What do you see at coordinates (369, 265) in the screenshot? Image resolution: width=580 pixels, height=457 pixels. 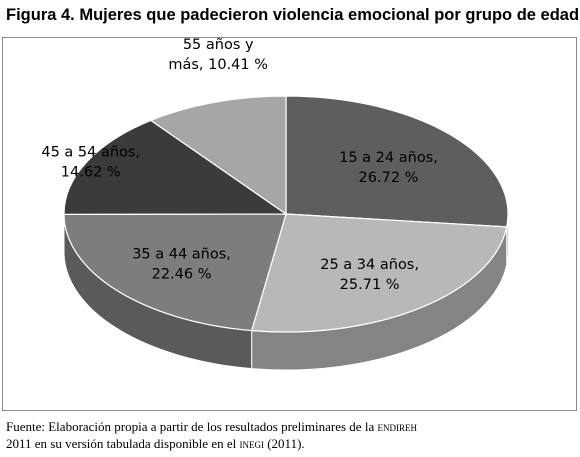 I see `slice-label-2-line1: 25 a 34 años,` at bounding box center [369, 265].